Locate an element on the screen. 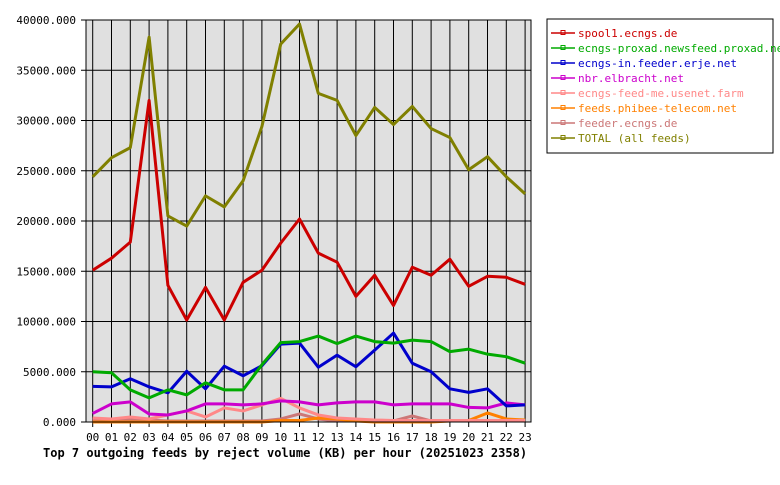  legend-item: nbr.elbracht.net is located at coordinates (617, 78).